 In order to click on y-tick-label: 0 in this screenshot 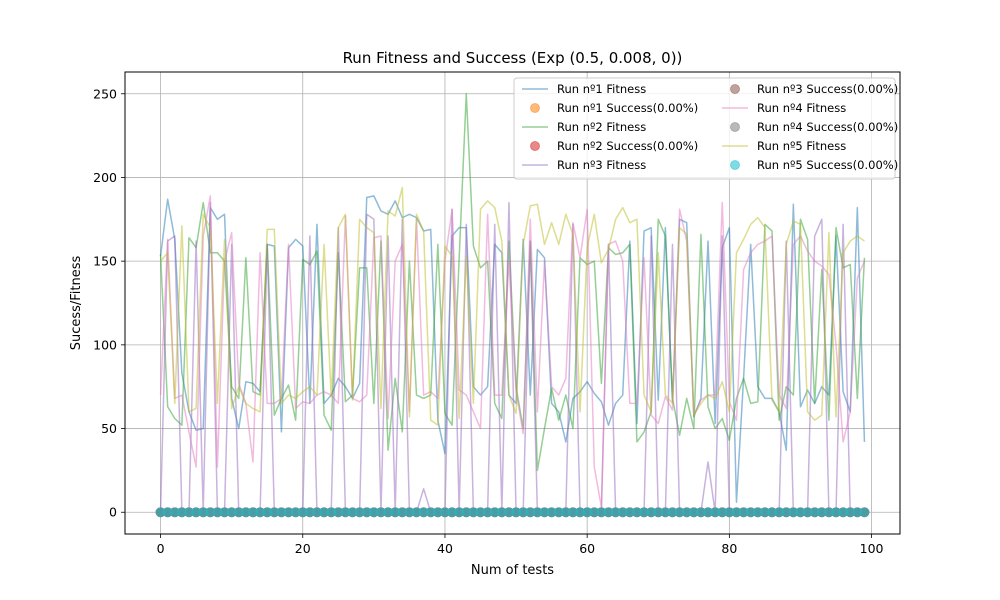, I will do `click(113, 512)`.